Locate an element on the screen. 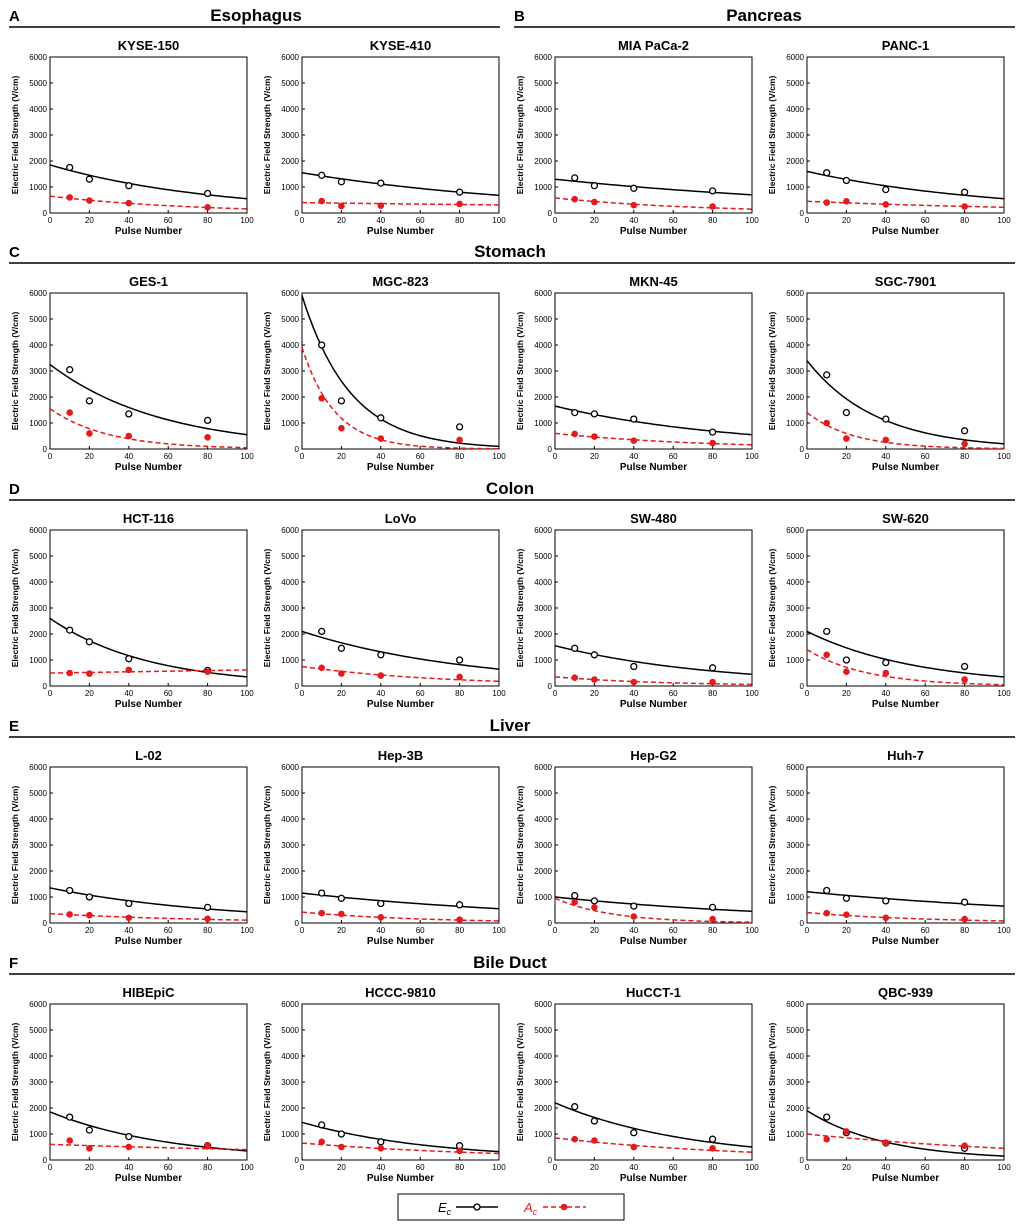  section-title-pancreas: Pancreas is located at coordinates (764, 15).